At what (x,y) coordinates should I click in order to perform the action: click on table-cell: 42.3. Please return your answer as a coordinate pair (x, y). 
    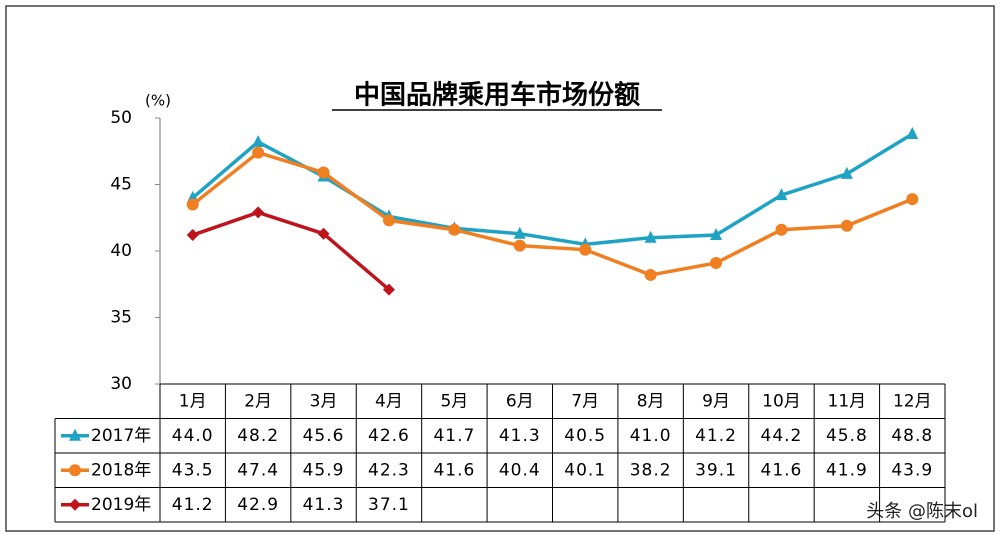
    Looking at the image, I should click on (389, 470).